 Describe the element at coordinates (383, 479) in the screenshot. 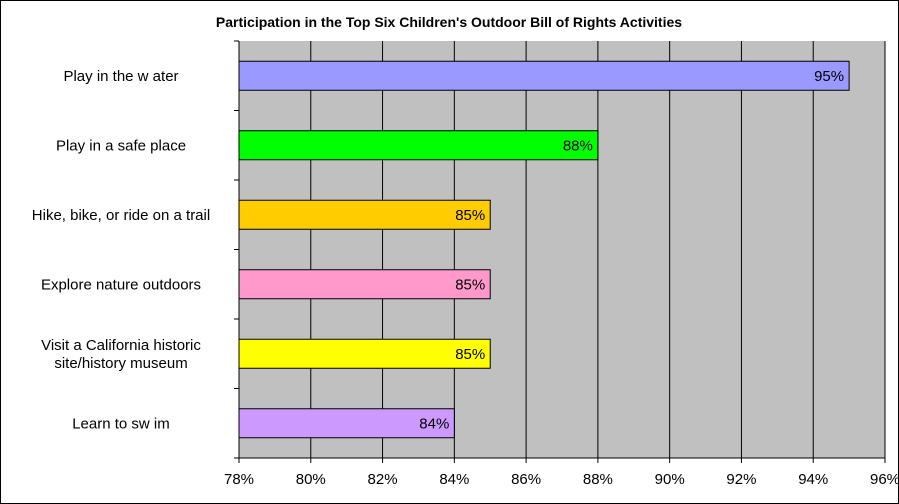

I see `x-tick-label: 82%` at that location.